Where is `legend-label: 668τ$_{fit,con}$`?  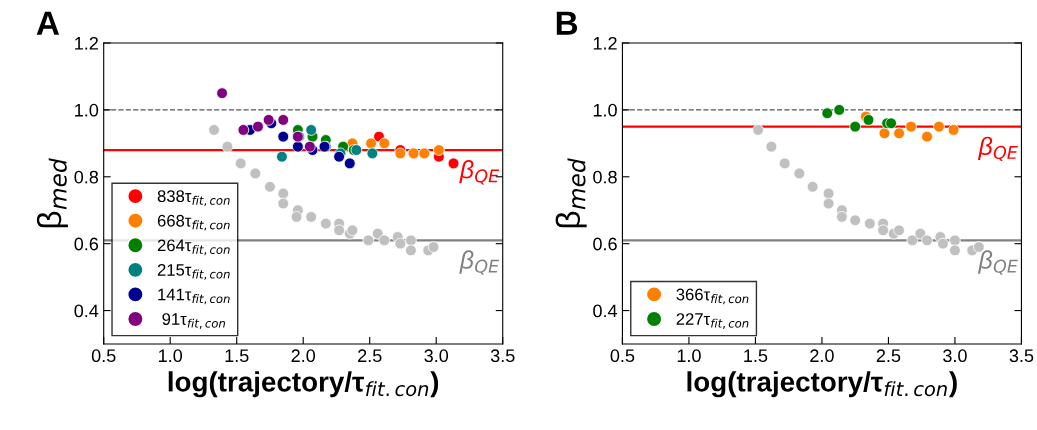 legend-label: 668τ$_{fit,con}$ is located at coordinates (193, 222).